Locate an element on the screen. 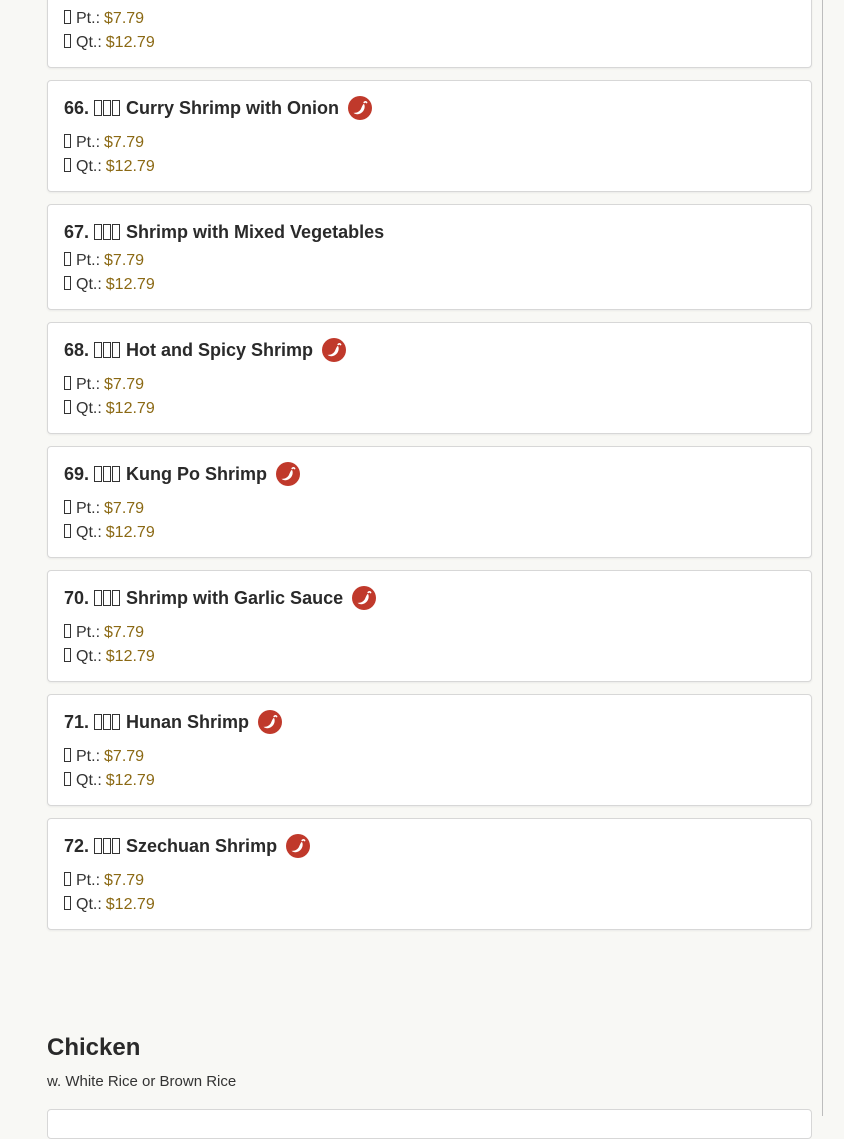 This screenshot has width=844, height=1139. menu-item-title: 69. Kung Po Shrimp is located at coordinates (429, 474).